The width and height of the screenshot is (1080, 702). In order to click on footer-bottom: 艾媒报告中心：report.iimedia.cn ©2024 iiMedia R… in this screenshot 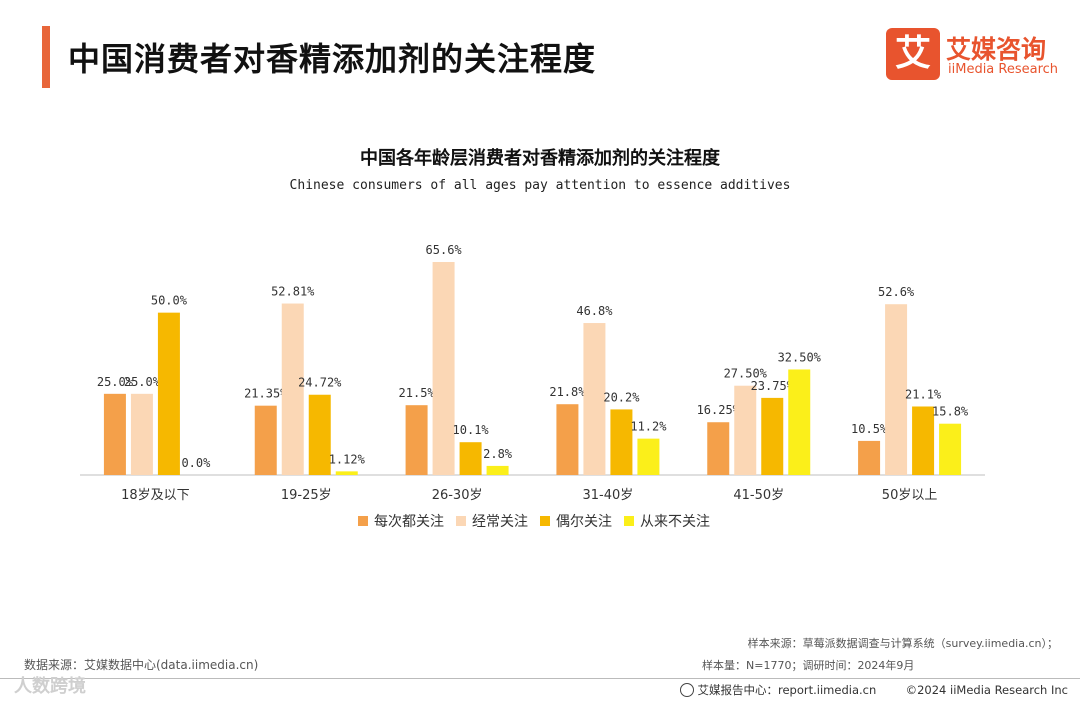, I will do `click(873, 690)`.